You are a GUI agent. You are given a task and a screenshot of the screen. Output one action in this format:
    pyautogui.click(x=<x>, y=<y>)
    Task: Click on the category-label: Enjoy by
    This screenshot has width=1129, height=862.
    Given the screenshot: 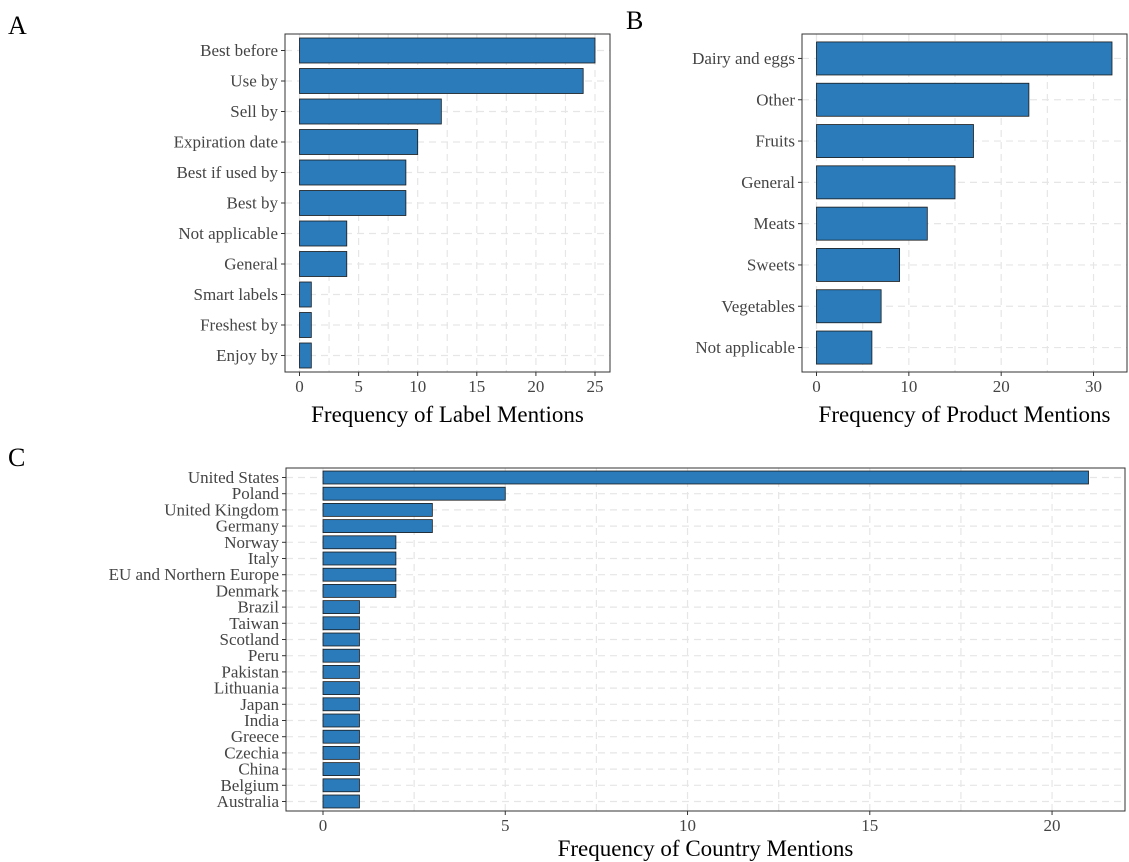 What is the action you would take?
    pyautogui.click(x=247, y=355)
    